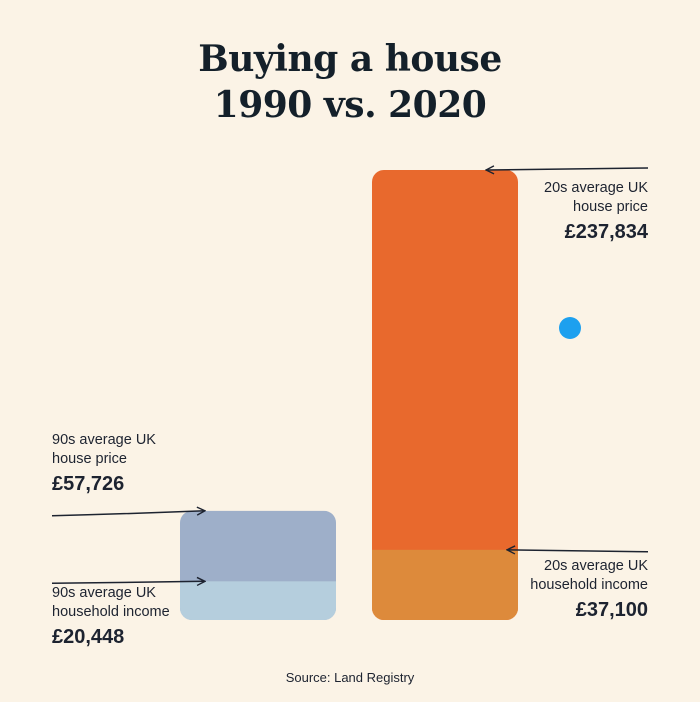 The image size is (700, 702). Describe the element at coordinates (128, 514) in the screenshot. I see `arrow-1990-house-price` at that location.